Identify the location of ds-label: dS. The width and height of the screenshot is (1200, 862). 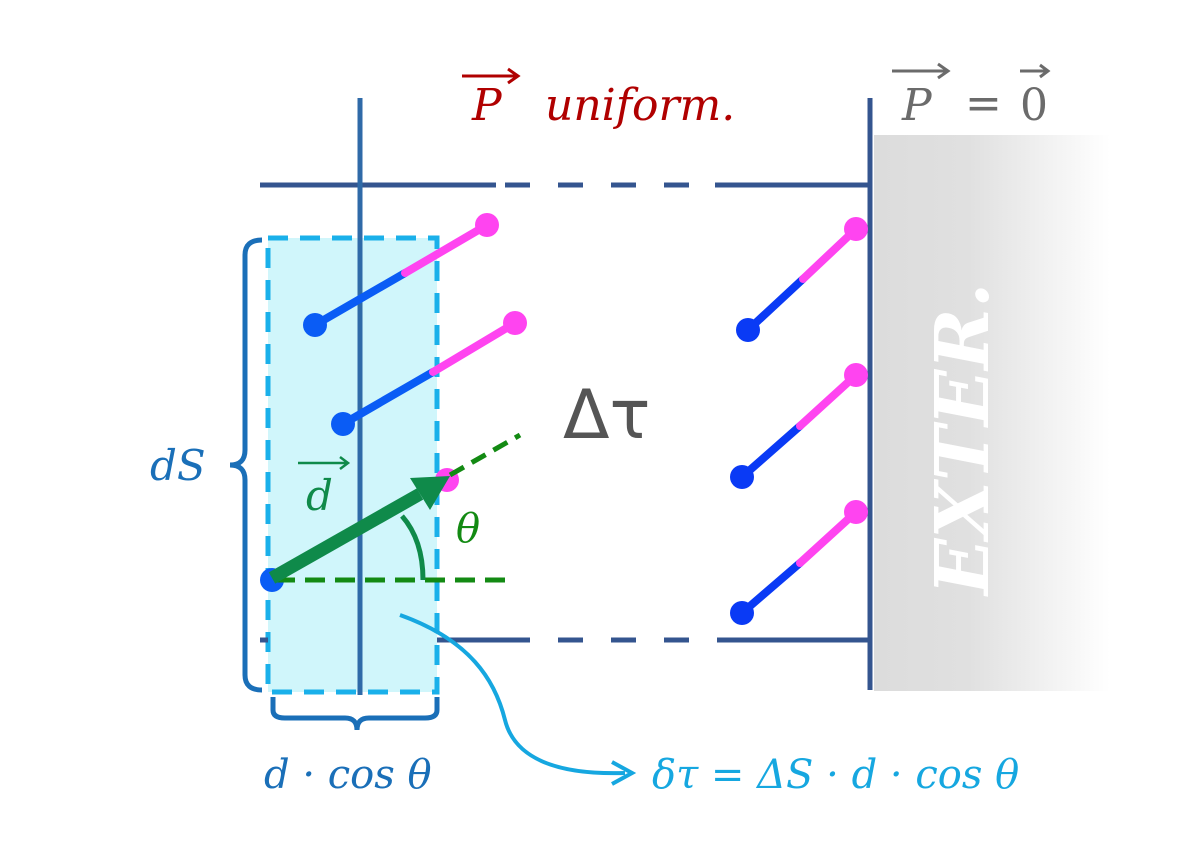
(178, 465).